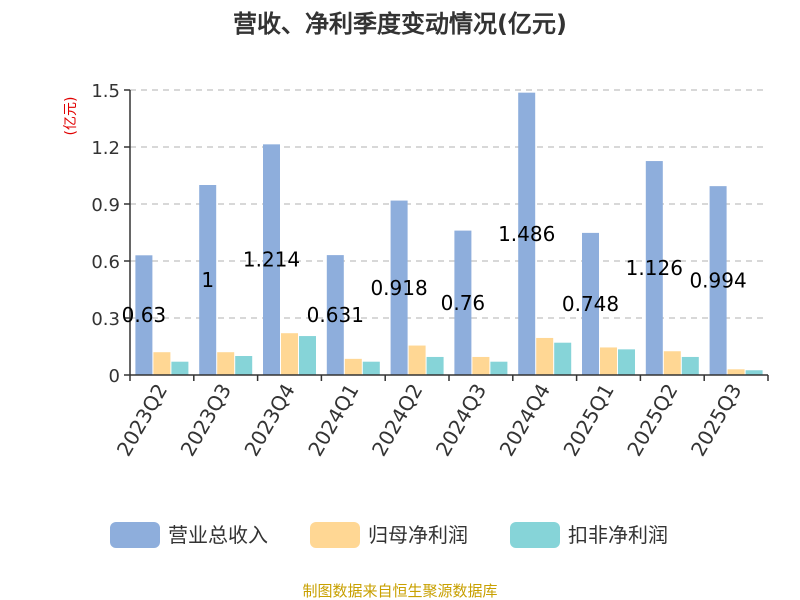 This screenshot has height=600, width=800. Describe the element at coordinates (105, 148) in the screenshot. I see `y-tick-label: 1.2` at that location.